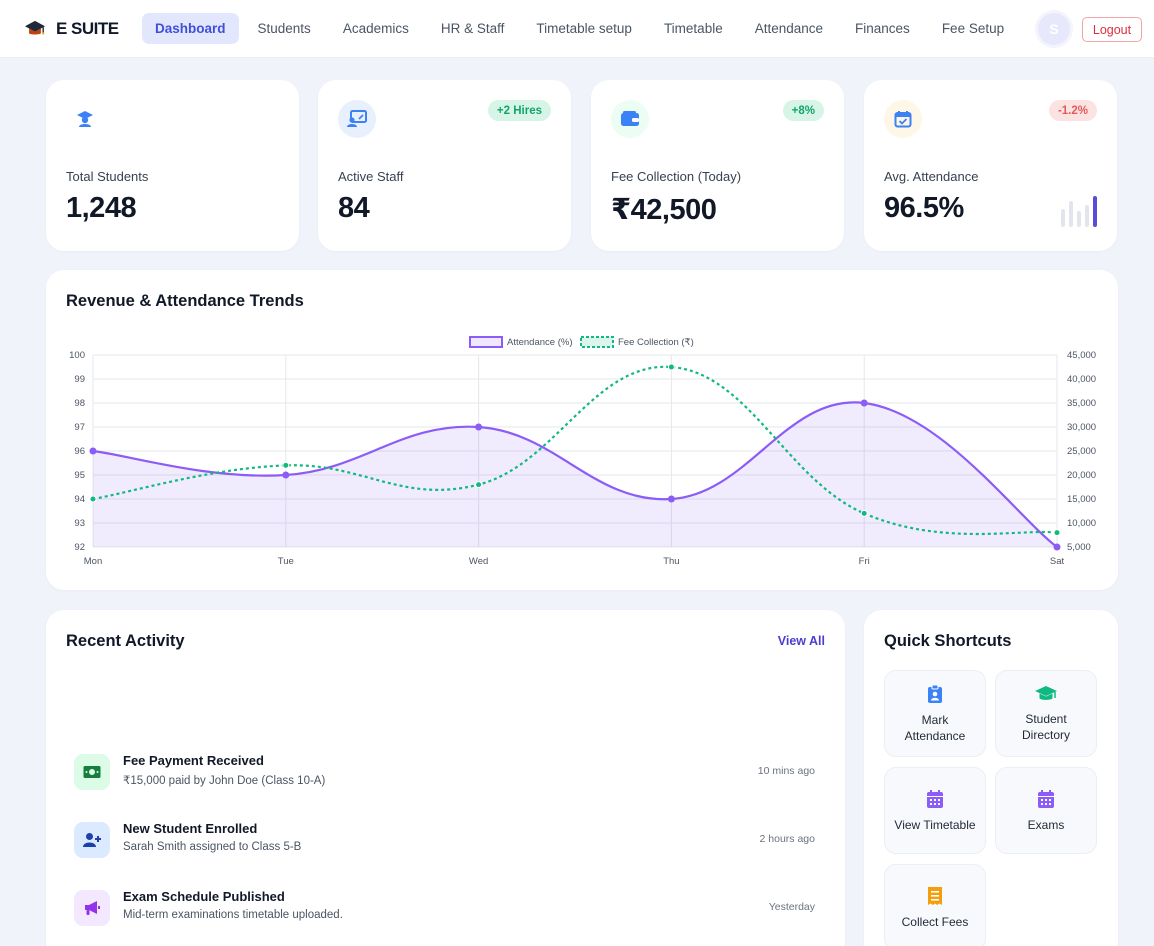  I want to click on clipboard-user-icon, so click(935, 693).